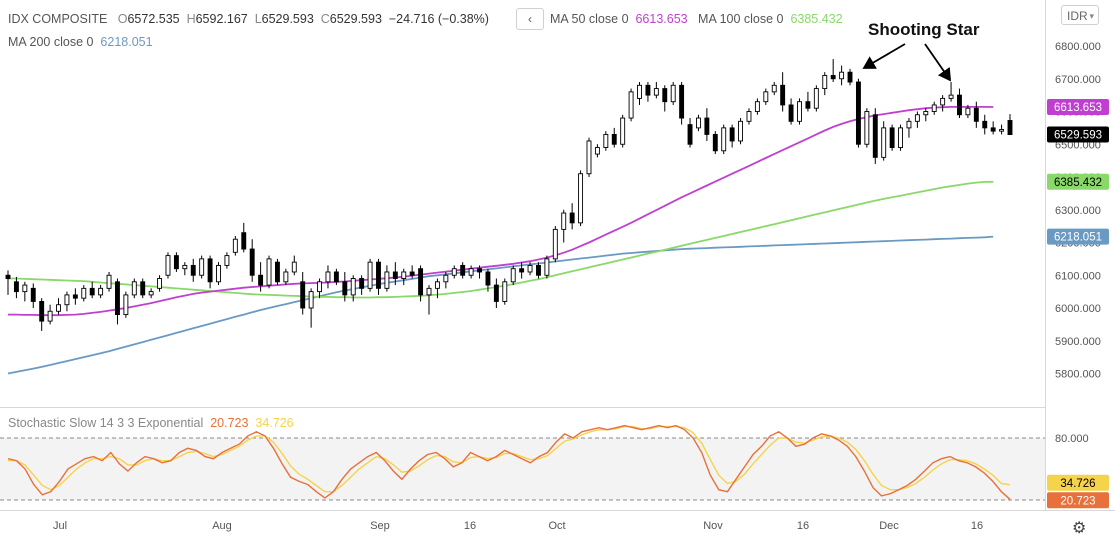 Image resolution: width=1115 pixels, height=539 pixels. Describe the element at coordinates (1078, 276) in the screenshot. I see `y-tick-label: 6100.000` at that location.